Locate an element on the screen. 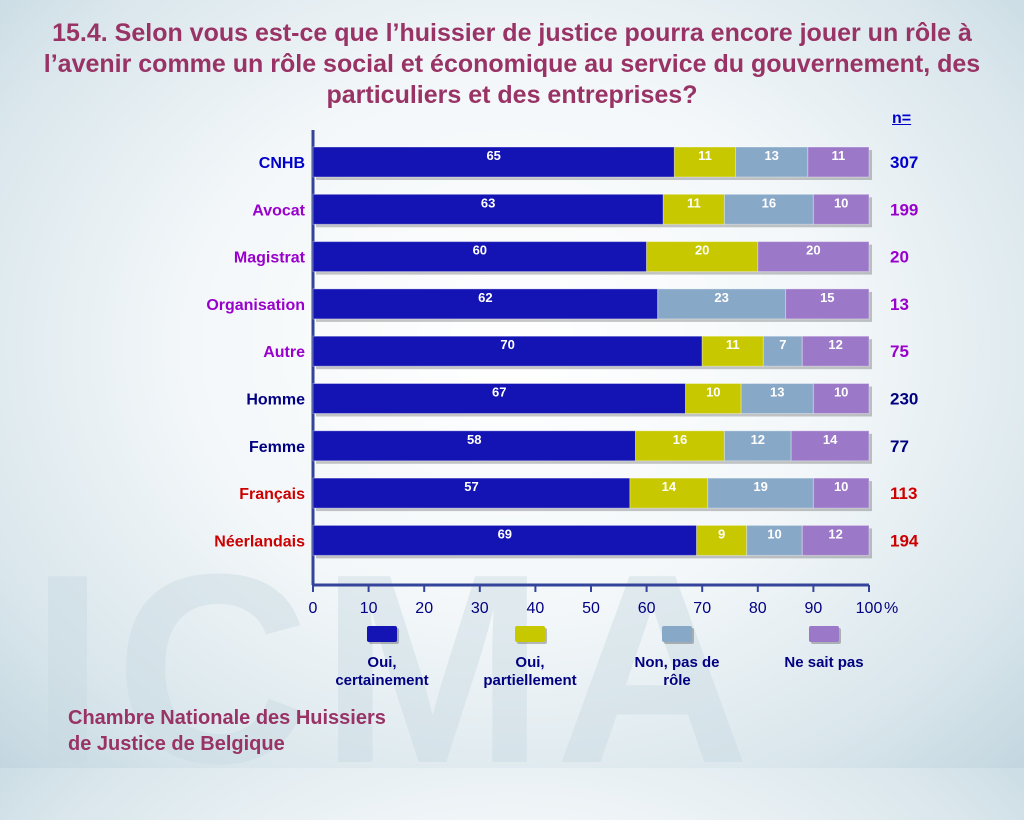 This screenshot has height=820, width=1024. legend-item-ne-sait-pas: Ne sait pas is located at coordinates (824, 649).